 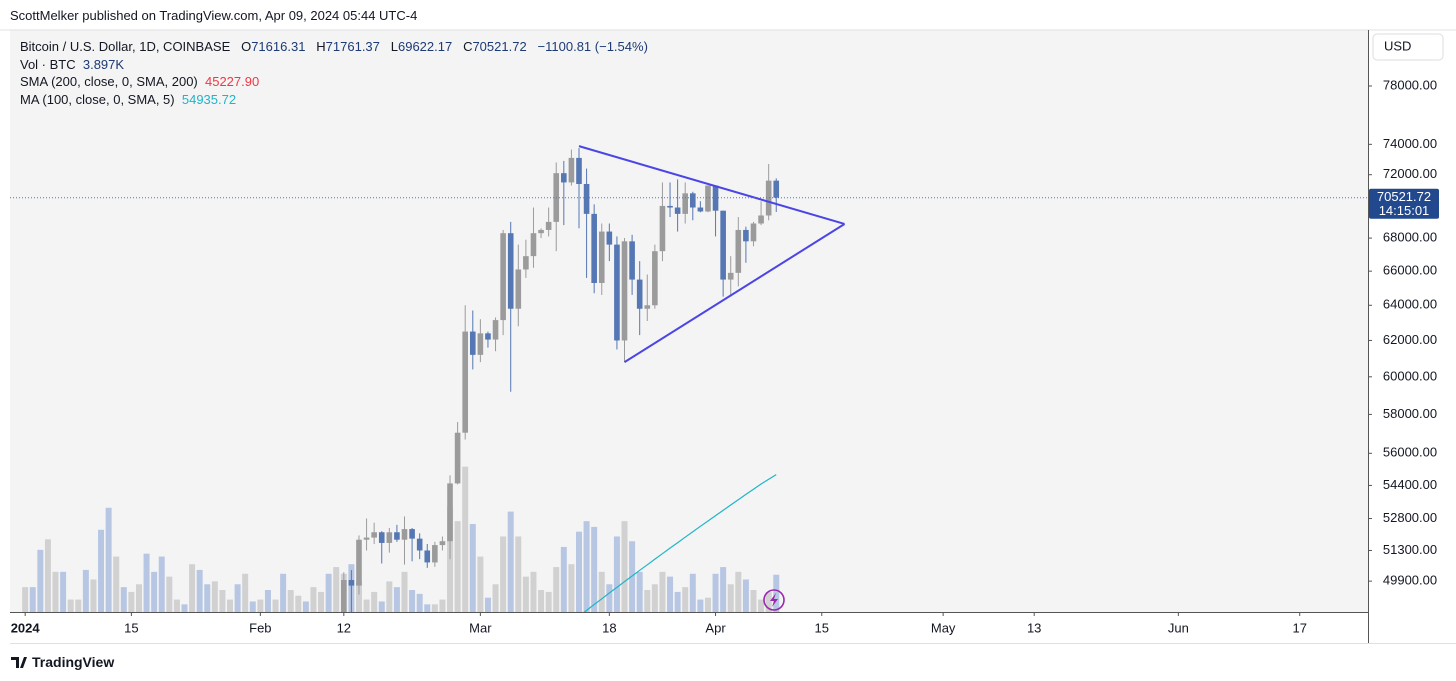 I want to click on y-tick-label: 64000.00, so click(x=1410, y=304).